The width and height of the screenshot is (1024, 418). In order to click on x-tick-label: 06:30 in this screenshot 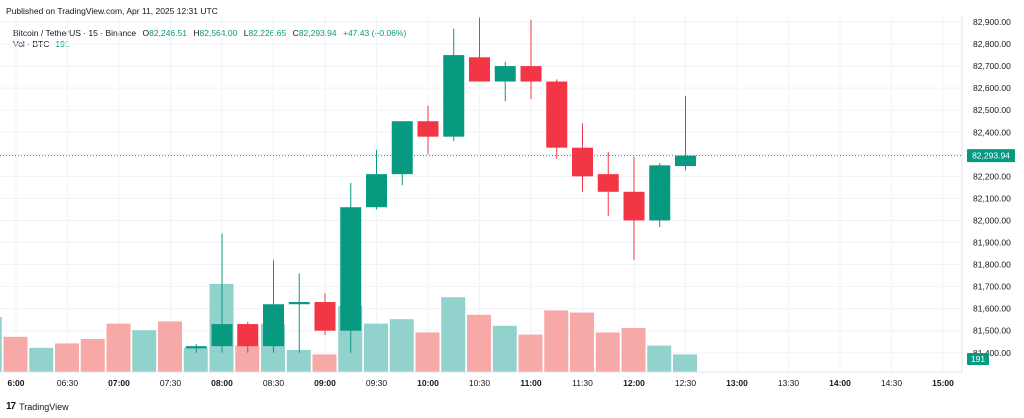, I will do `click(68, 383)`.